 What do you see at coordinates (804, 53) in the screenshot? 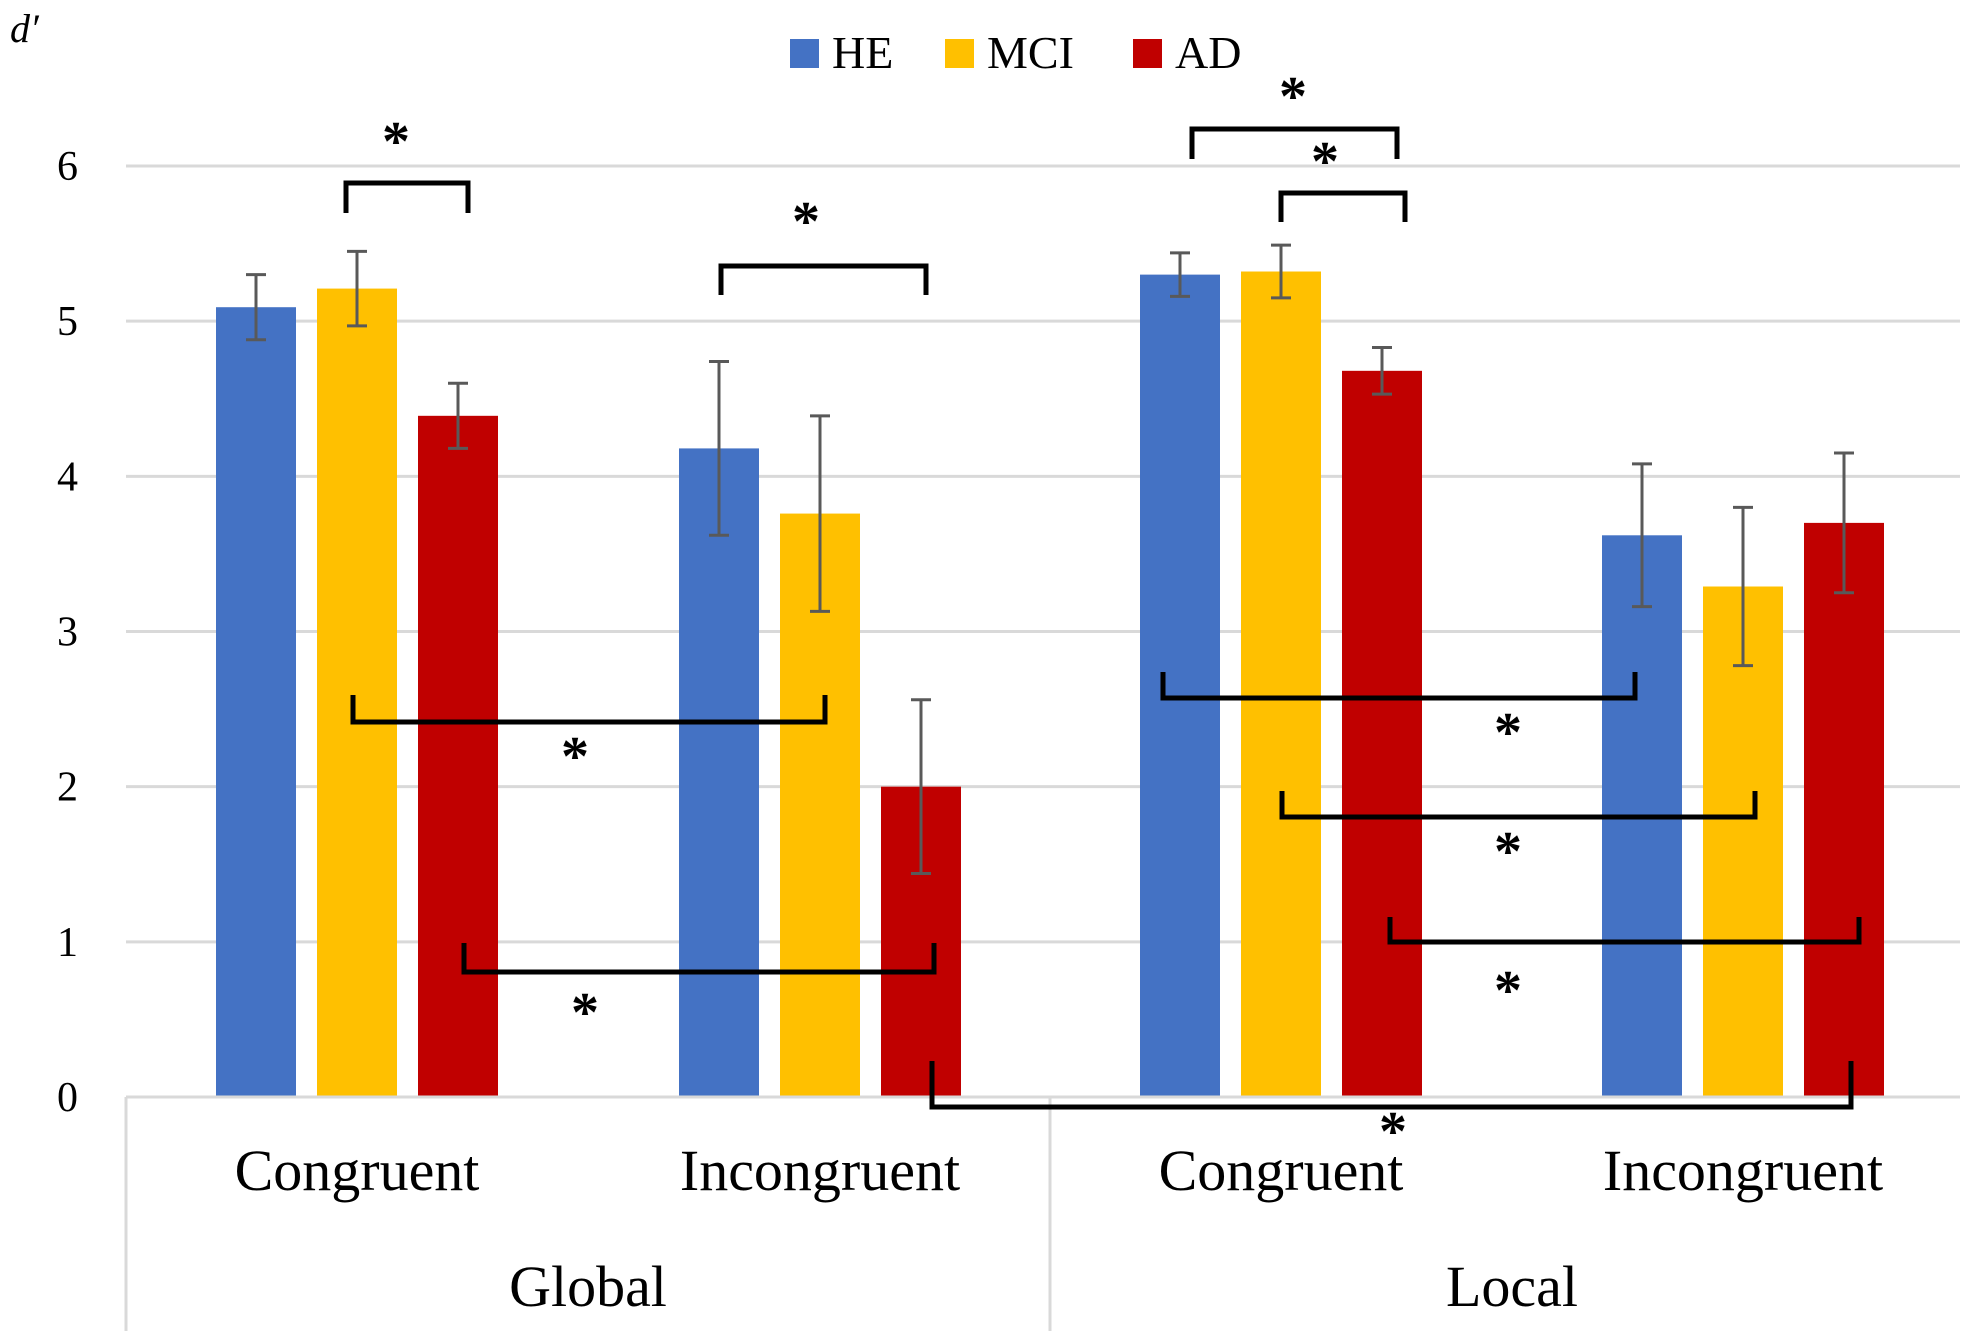
I see `legend-swatch-he` at bounding box center [804, 53].